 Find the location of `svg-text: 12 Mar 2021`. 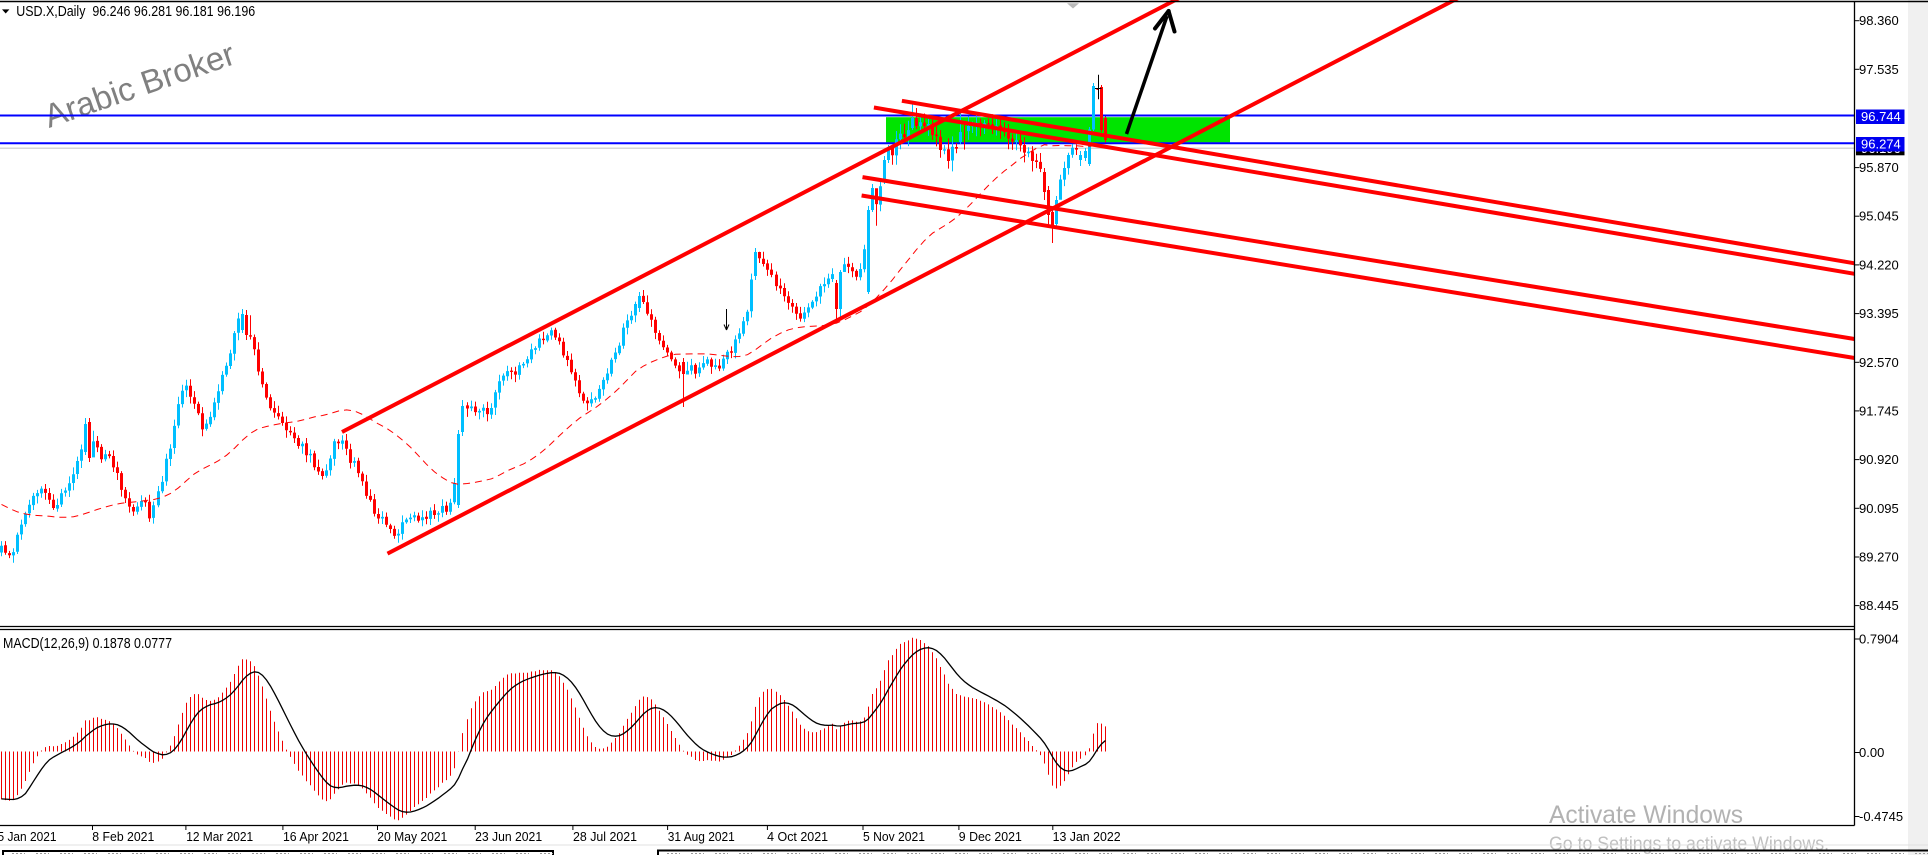

svg-text: 12 Mar 2021 is located at coordinates (219, 836).